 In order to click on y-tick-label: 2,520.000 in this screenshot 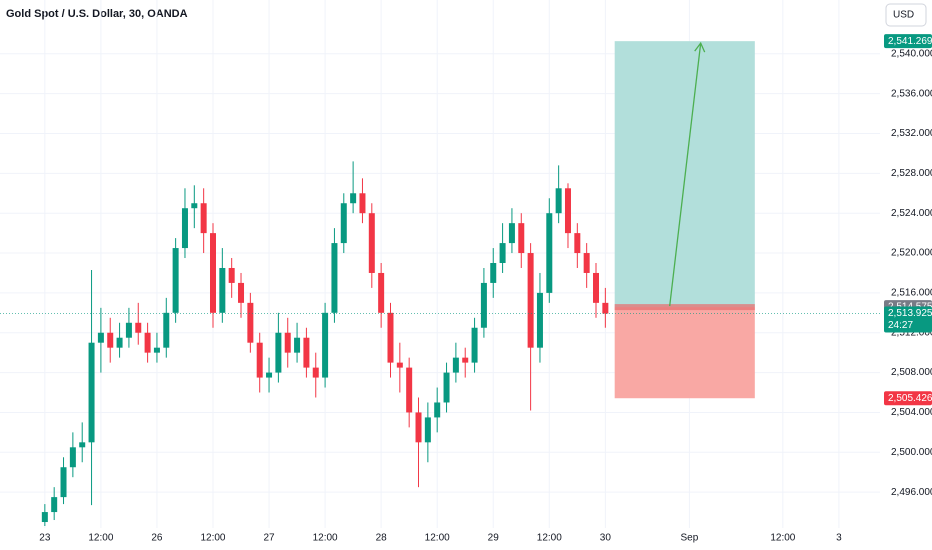, I will do `click(911, 253)`.